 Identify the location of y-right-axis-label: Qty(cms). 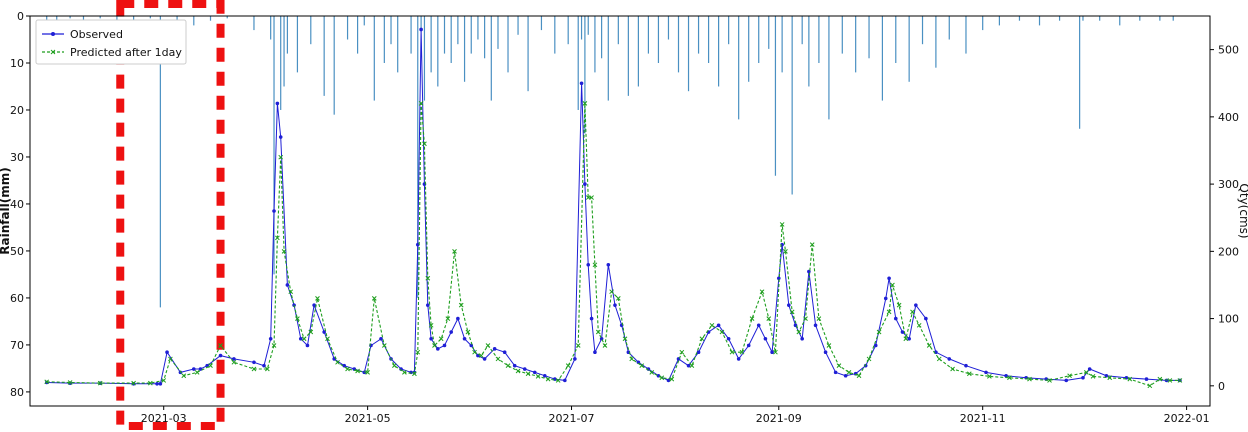
(1242, 210).